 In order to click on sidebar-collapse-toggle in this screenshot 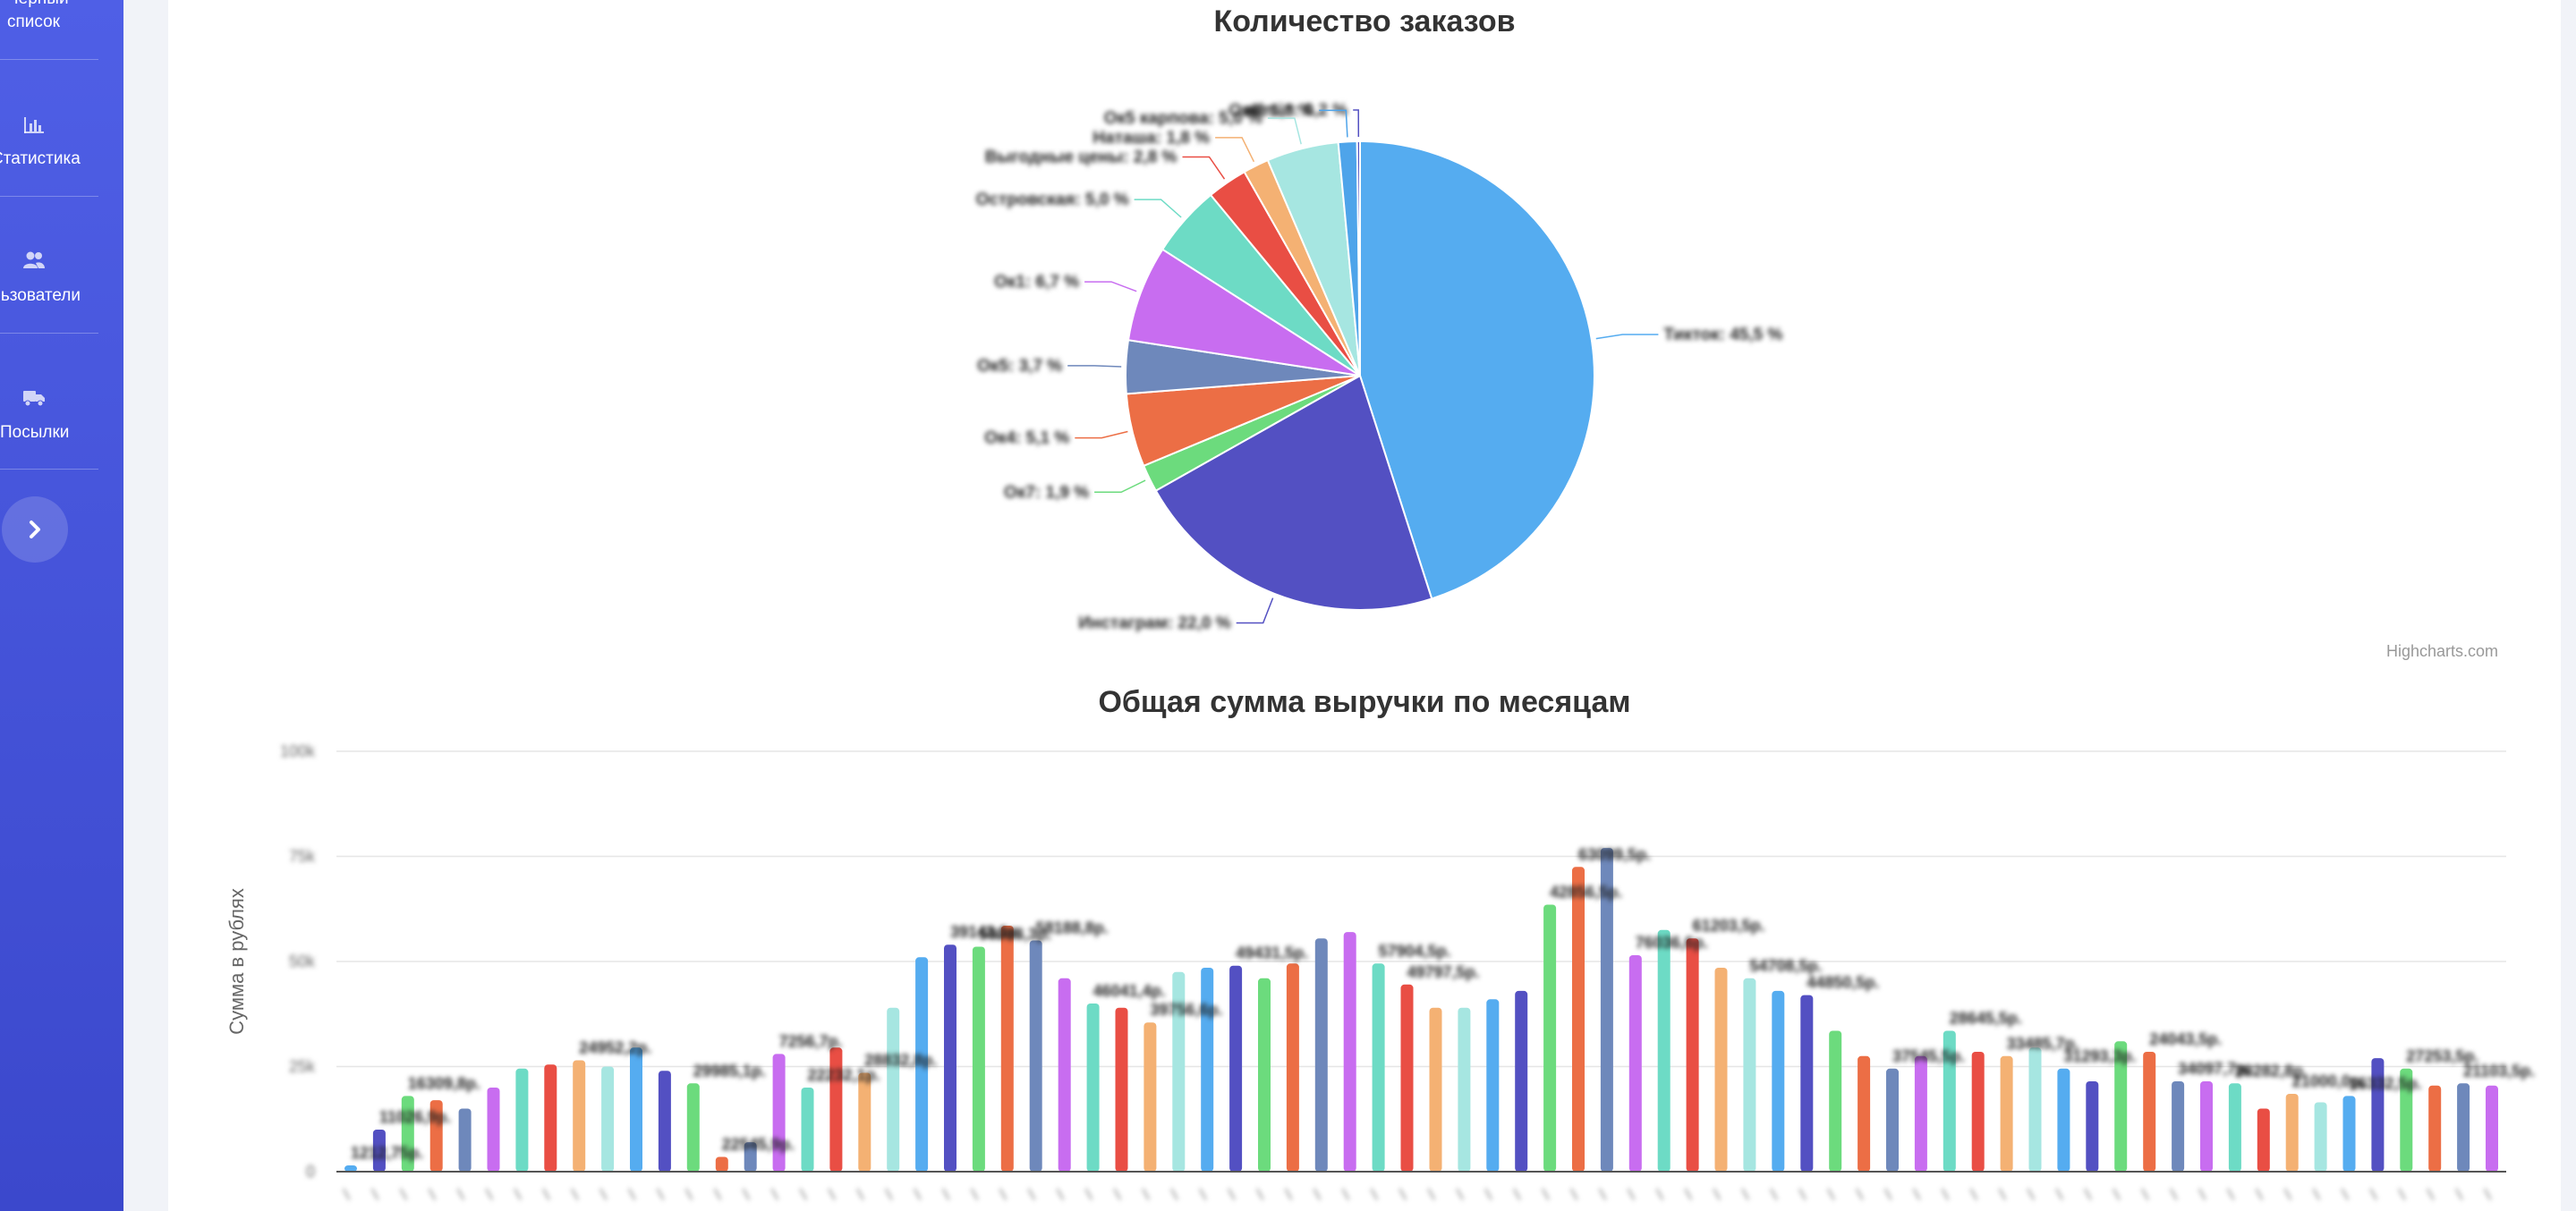, I will do `click(35, 529)`.